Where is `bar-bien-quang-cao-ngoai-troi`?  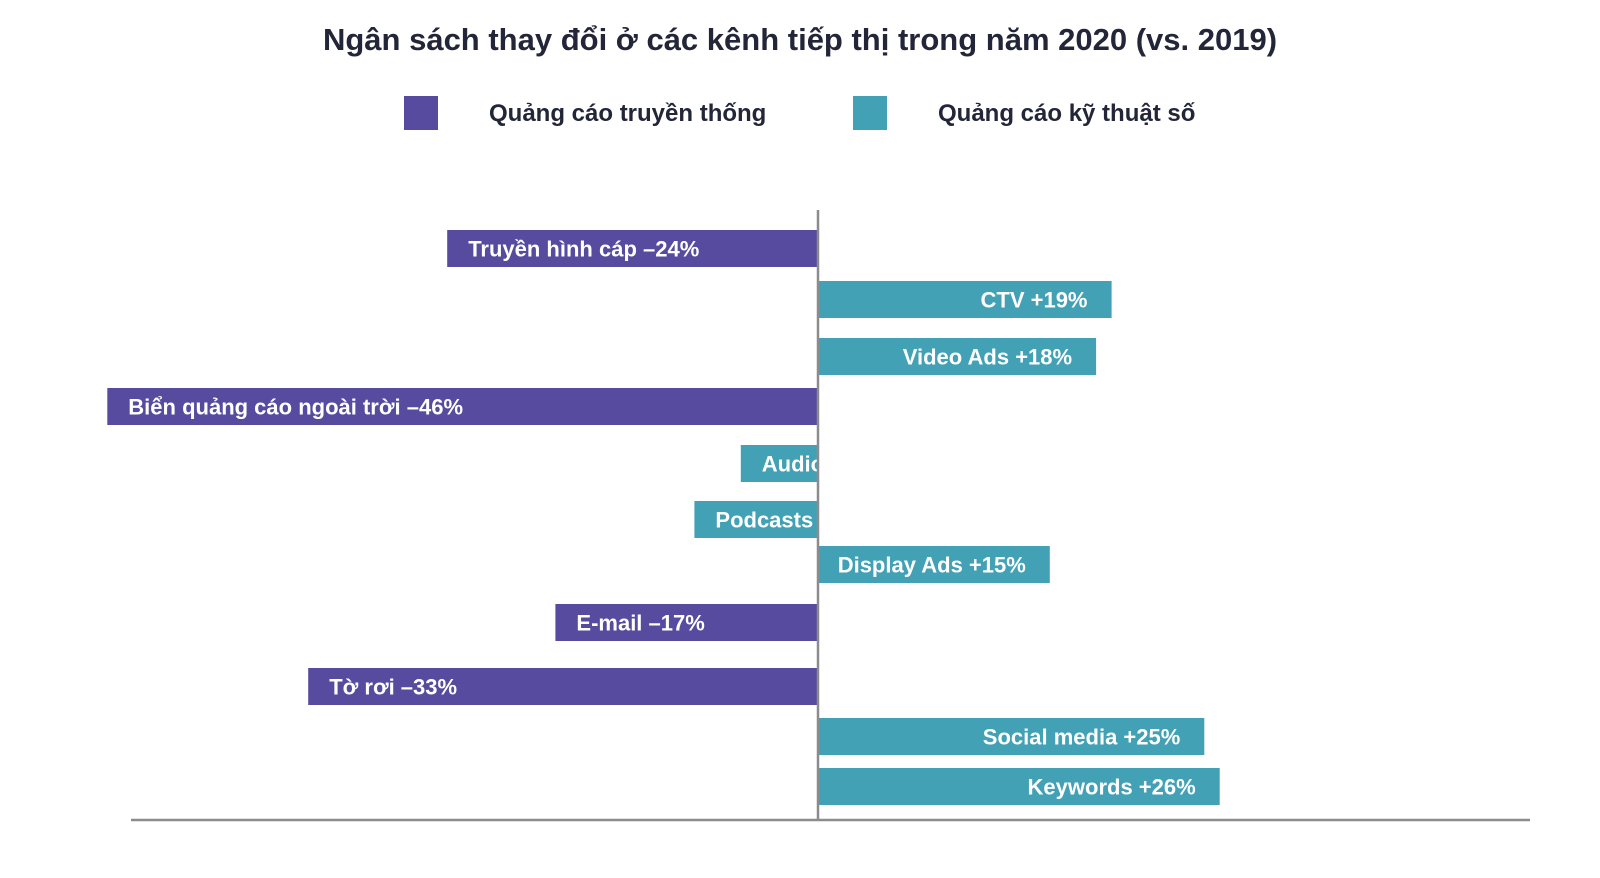 bar-bien-quang-cao-ngoai-troi is located at coordinates (463, 406).